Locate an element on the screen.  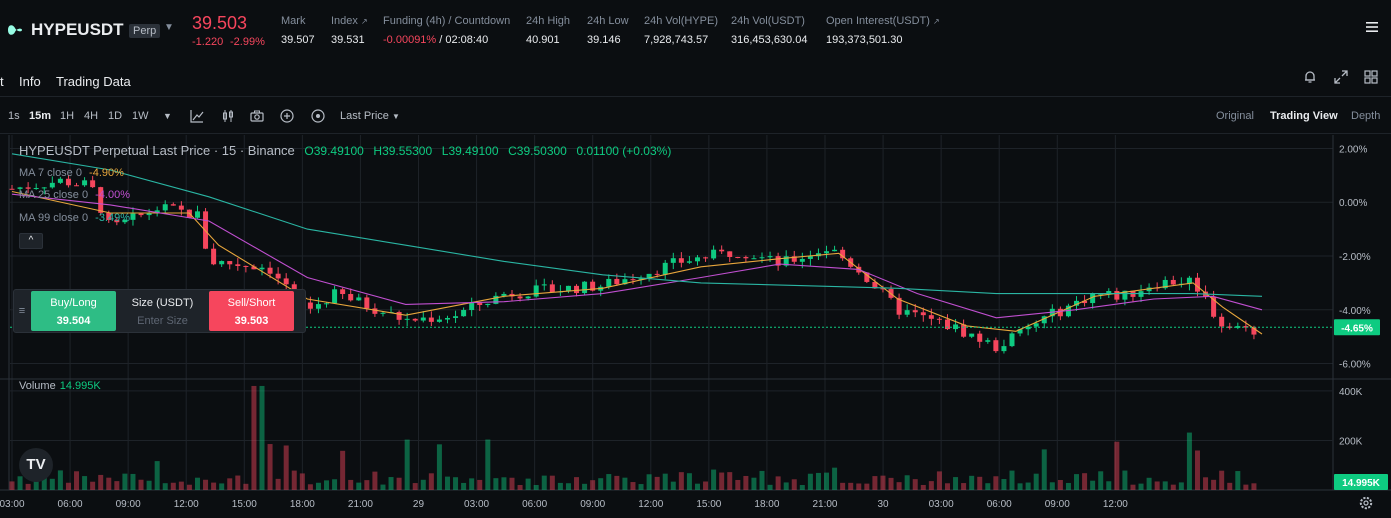
gear-icon is located at coordinates (1366, 503).